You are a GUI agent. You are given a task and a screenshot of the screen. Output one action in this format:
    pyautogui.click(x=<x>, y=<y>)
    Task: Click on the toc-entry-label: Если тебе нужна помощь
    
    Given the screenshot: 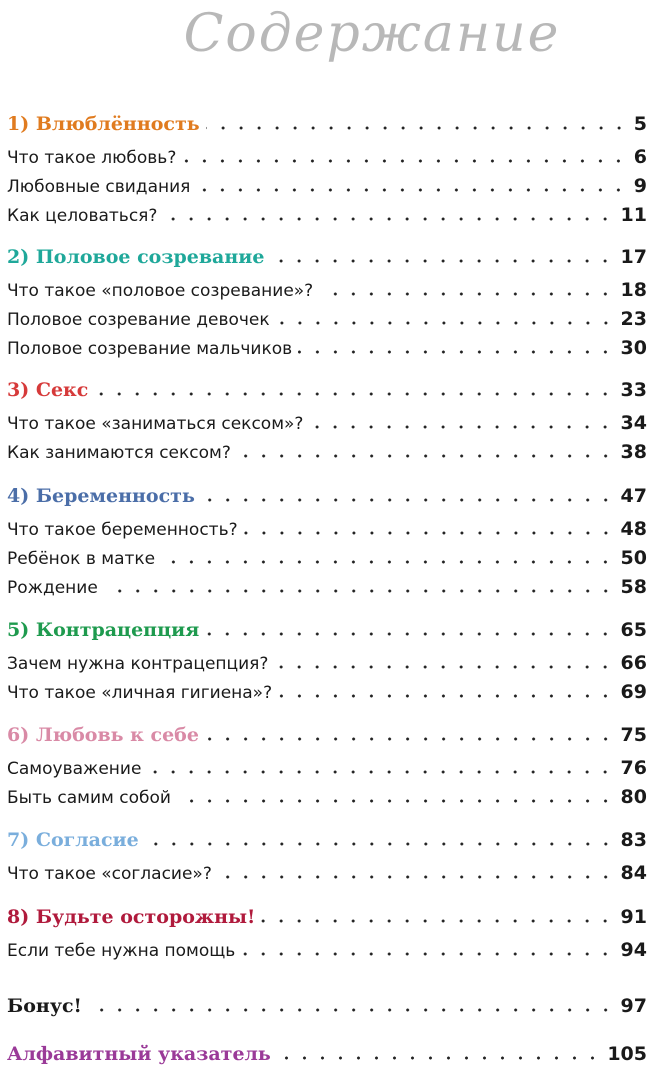 What is the action you would take?
    pyautogui.click(x=121, y=951)
    